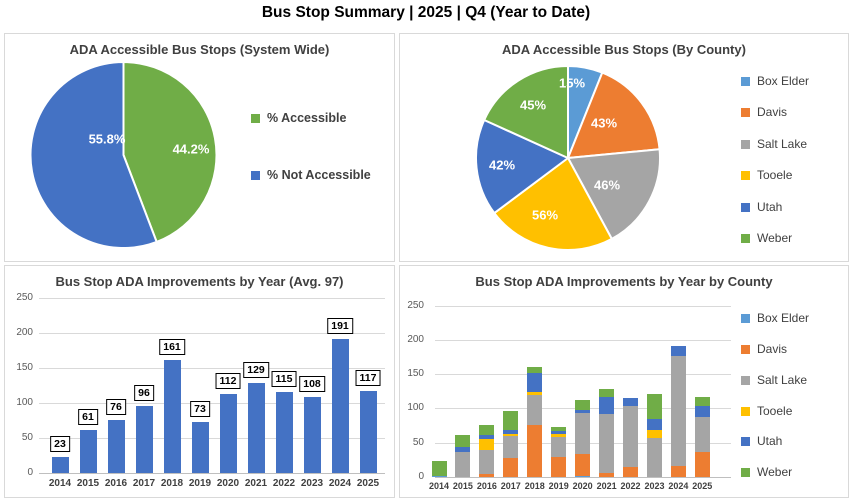 The width and height of the screenshot is (852, 500). What do you see at coordinates (487, 430) in the screenshot?
I see `bar-segment-2016-weber` at bounding box center [487, 430].